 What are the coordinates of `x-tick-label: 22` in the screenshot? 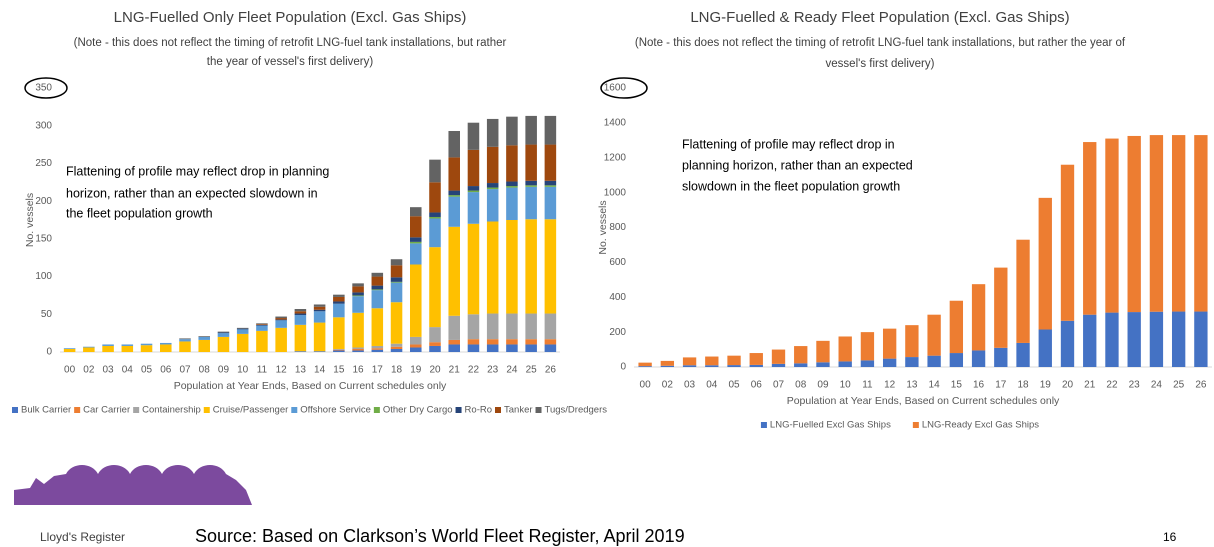 It's located at (474, 370).